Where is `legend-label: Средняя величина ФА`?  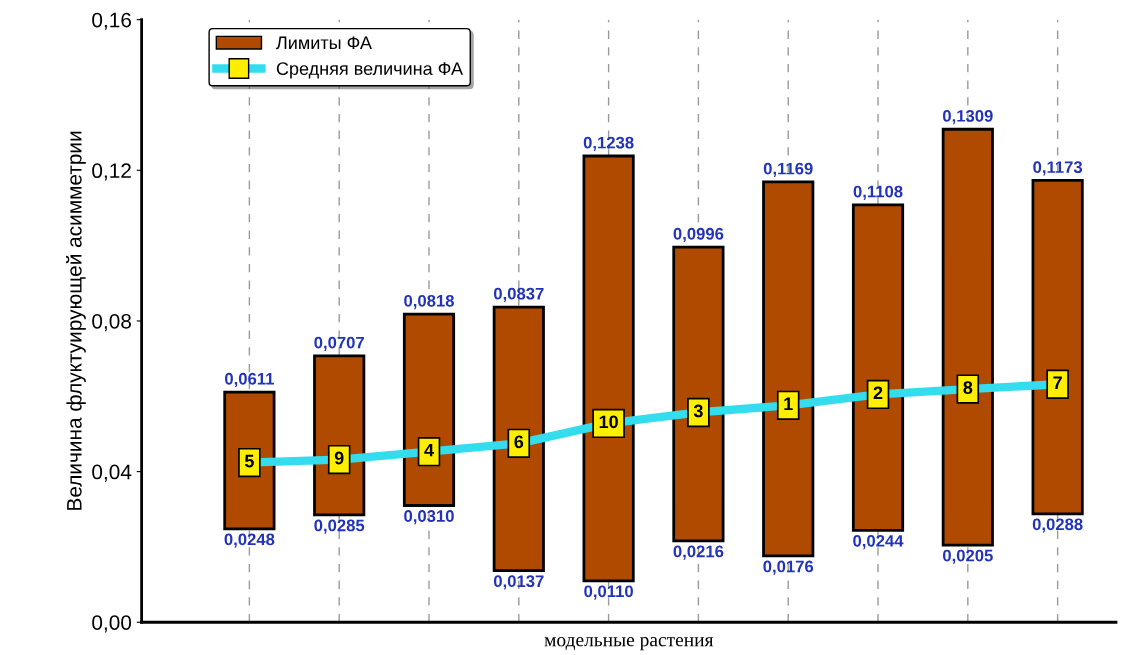
legend-label: Средняя величина ФА is located at coordinates (370, 70).